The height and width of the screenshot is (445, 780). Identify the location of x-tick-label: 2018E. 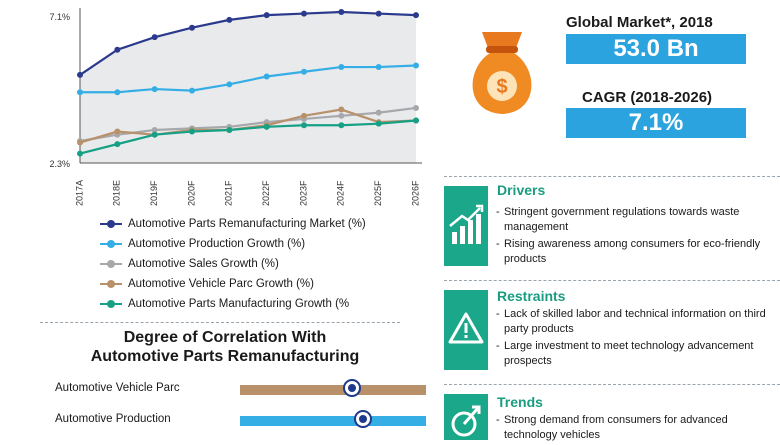
(117, 193).